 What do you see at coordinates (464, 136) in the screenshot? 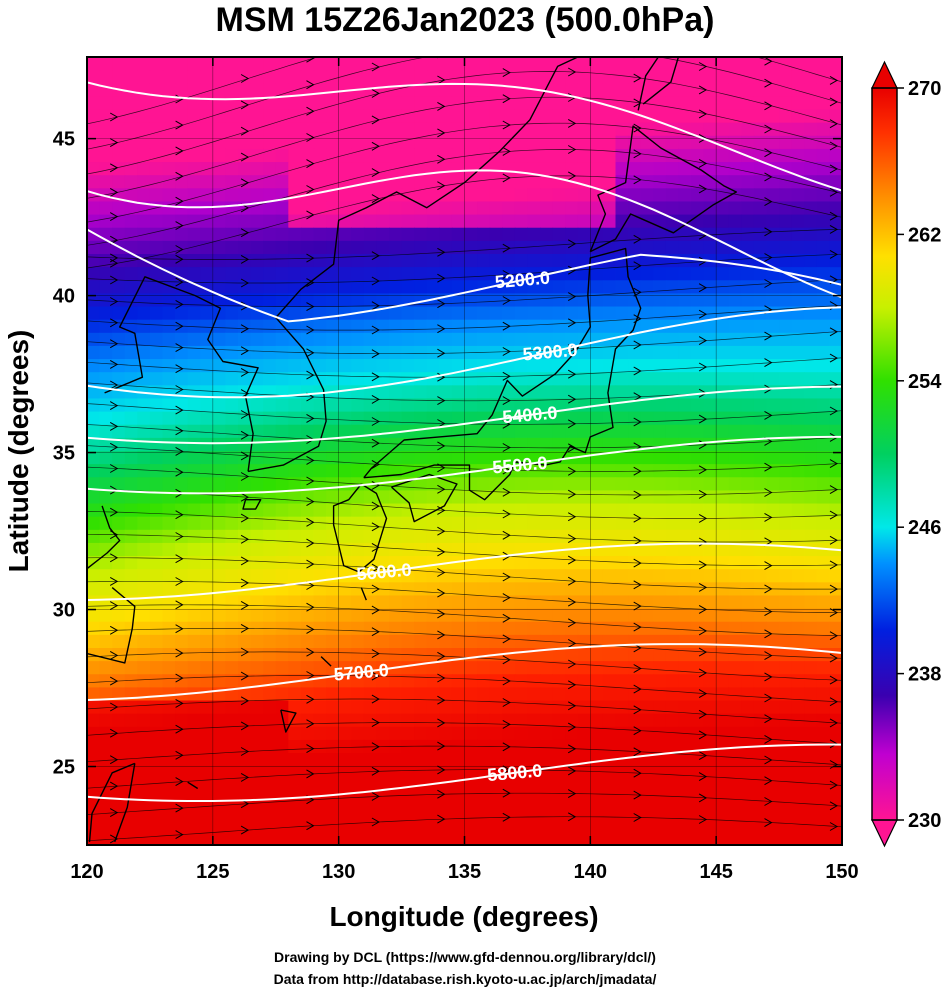
I see `contour-line` at bounding box center [464, 136].